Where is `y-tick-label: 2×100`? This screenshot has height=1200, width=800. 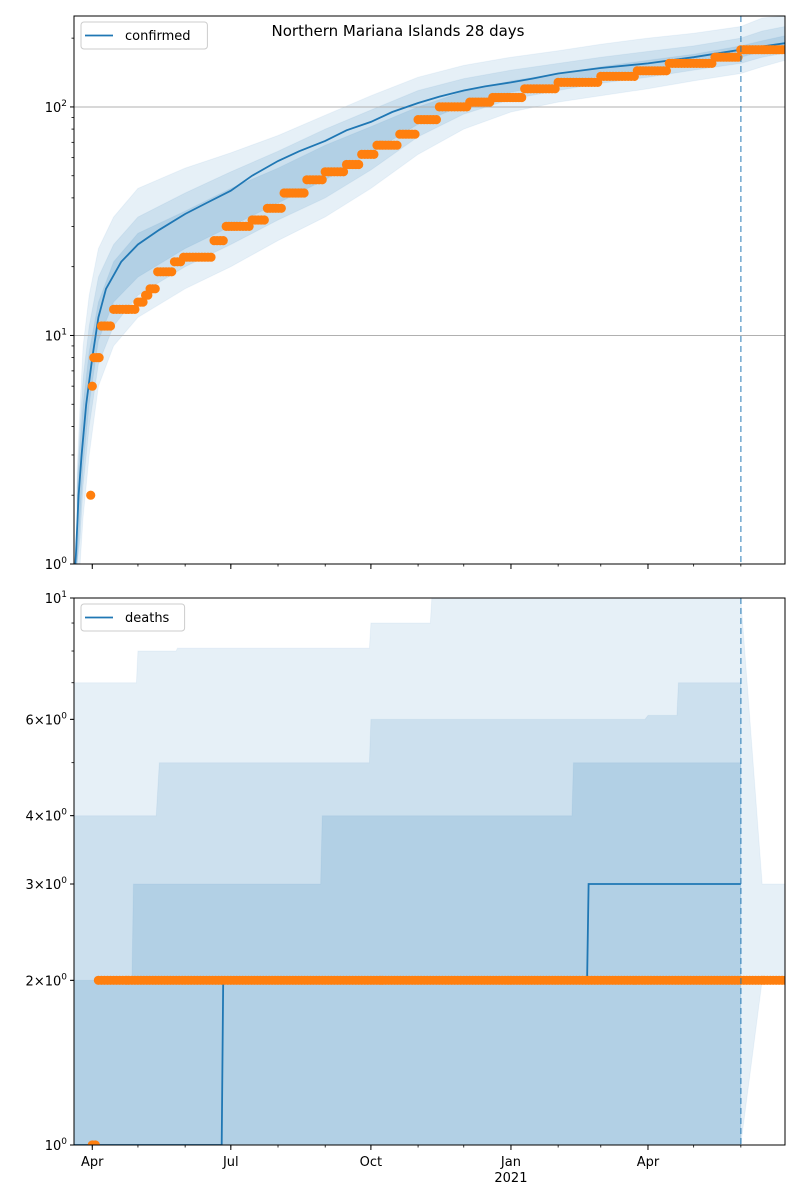 y-tick-label: 2×100 is located at coordinates (47, 980).